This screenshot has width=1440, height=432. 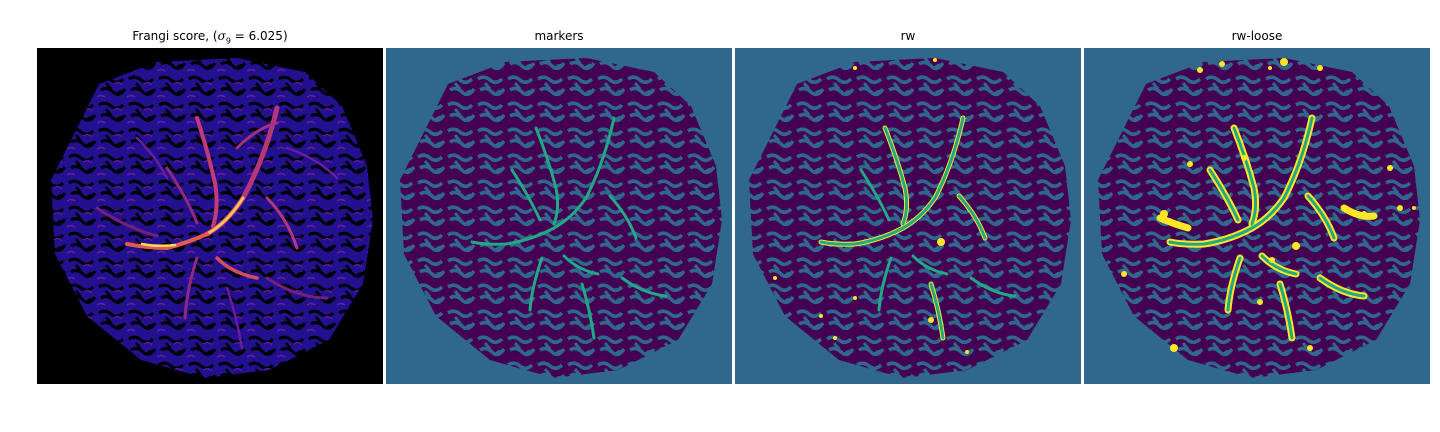 What do you see at coordinates (569, 228) in the screenshot?
I see `markers-vessels` at bounding box center [569, 228].